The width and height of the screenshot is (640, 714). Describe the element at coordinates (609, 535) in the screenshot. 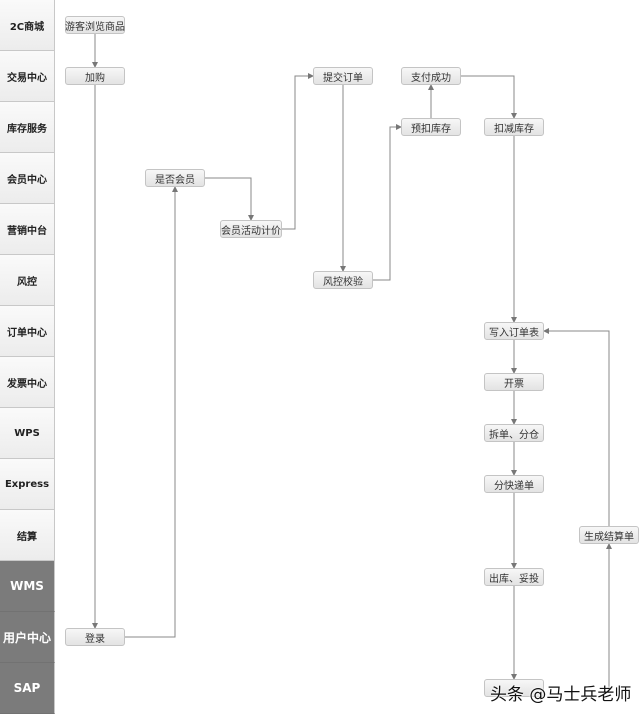

I see `node-settlement: 生成结算单` at that location.